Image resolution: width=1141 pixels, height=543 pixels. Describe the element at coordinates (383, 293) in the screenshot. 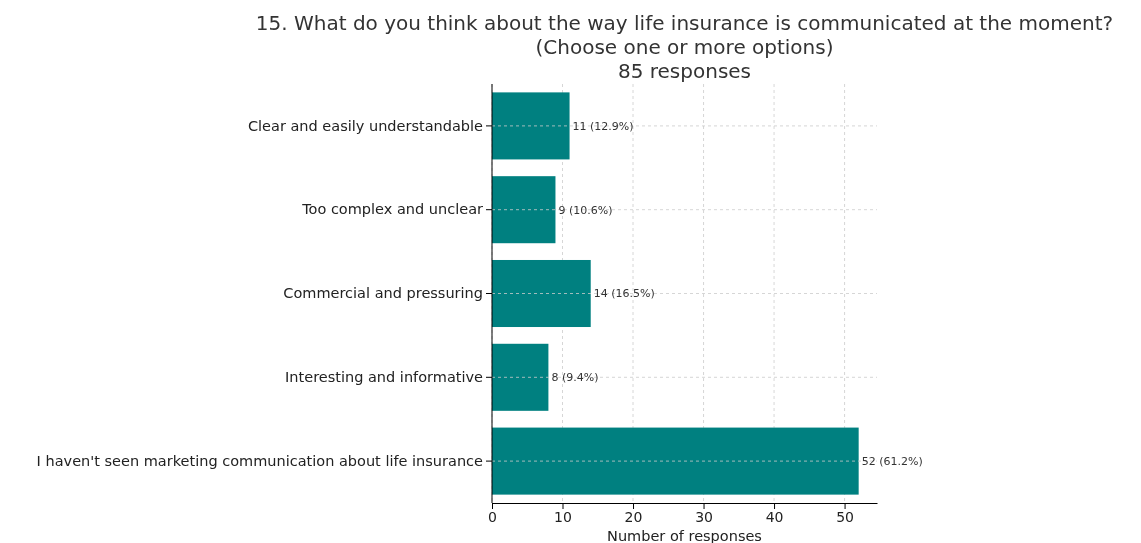

I see `y-tick-label: Commercial and pressuring` at that location.